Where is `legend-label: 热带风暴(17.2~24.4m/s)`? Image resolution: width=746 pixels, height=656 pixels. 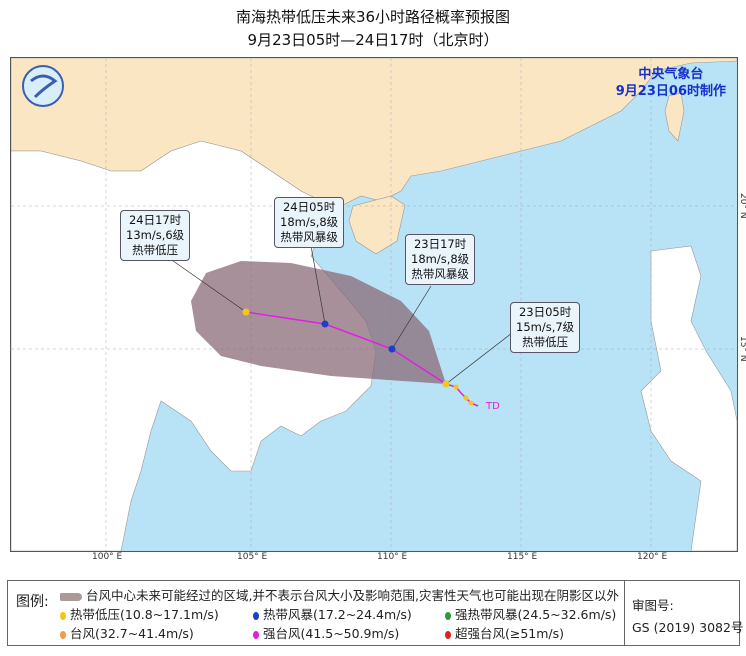 legend-label: 热带风暴(17.2~24.4m/s) is located at coordinates (337, 614).